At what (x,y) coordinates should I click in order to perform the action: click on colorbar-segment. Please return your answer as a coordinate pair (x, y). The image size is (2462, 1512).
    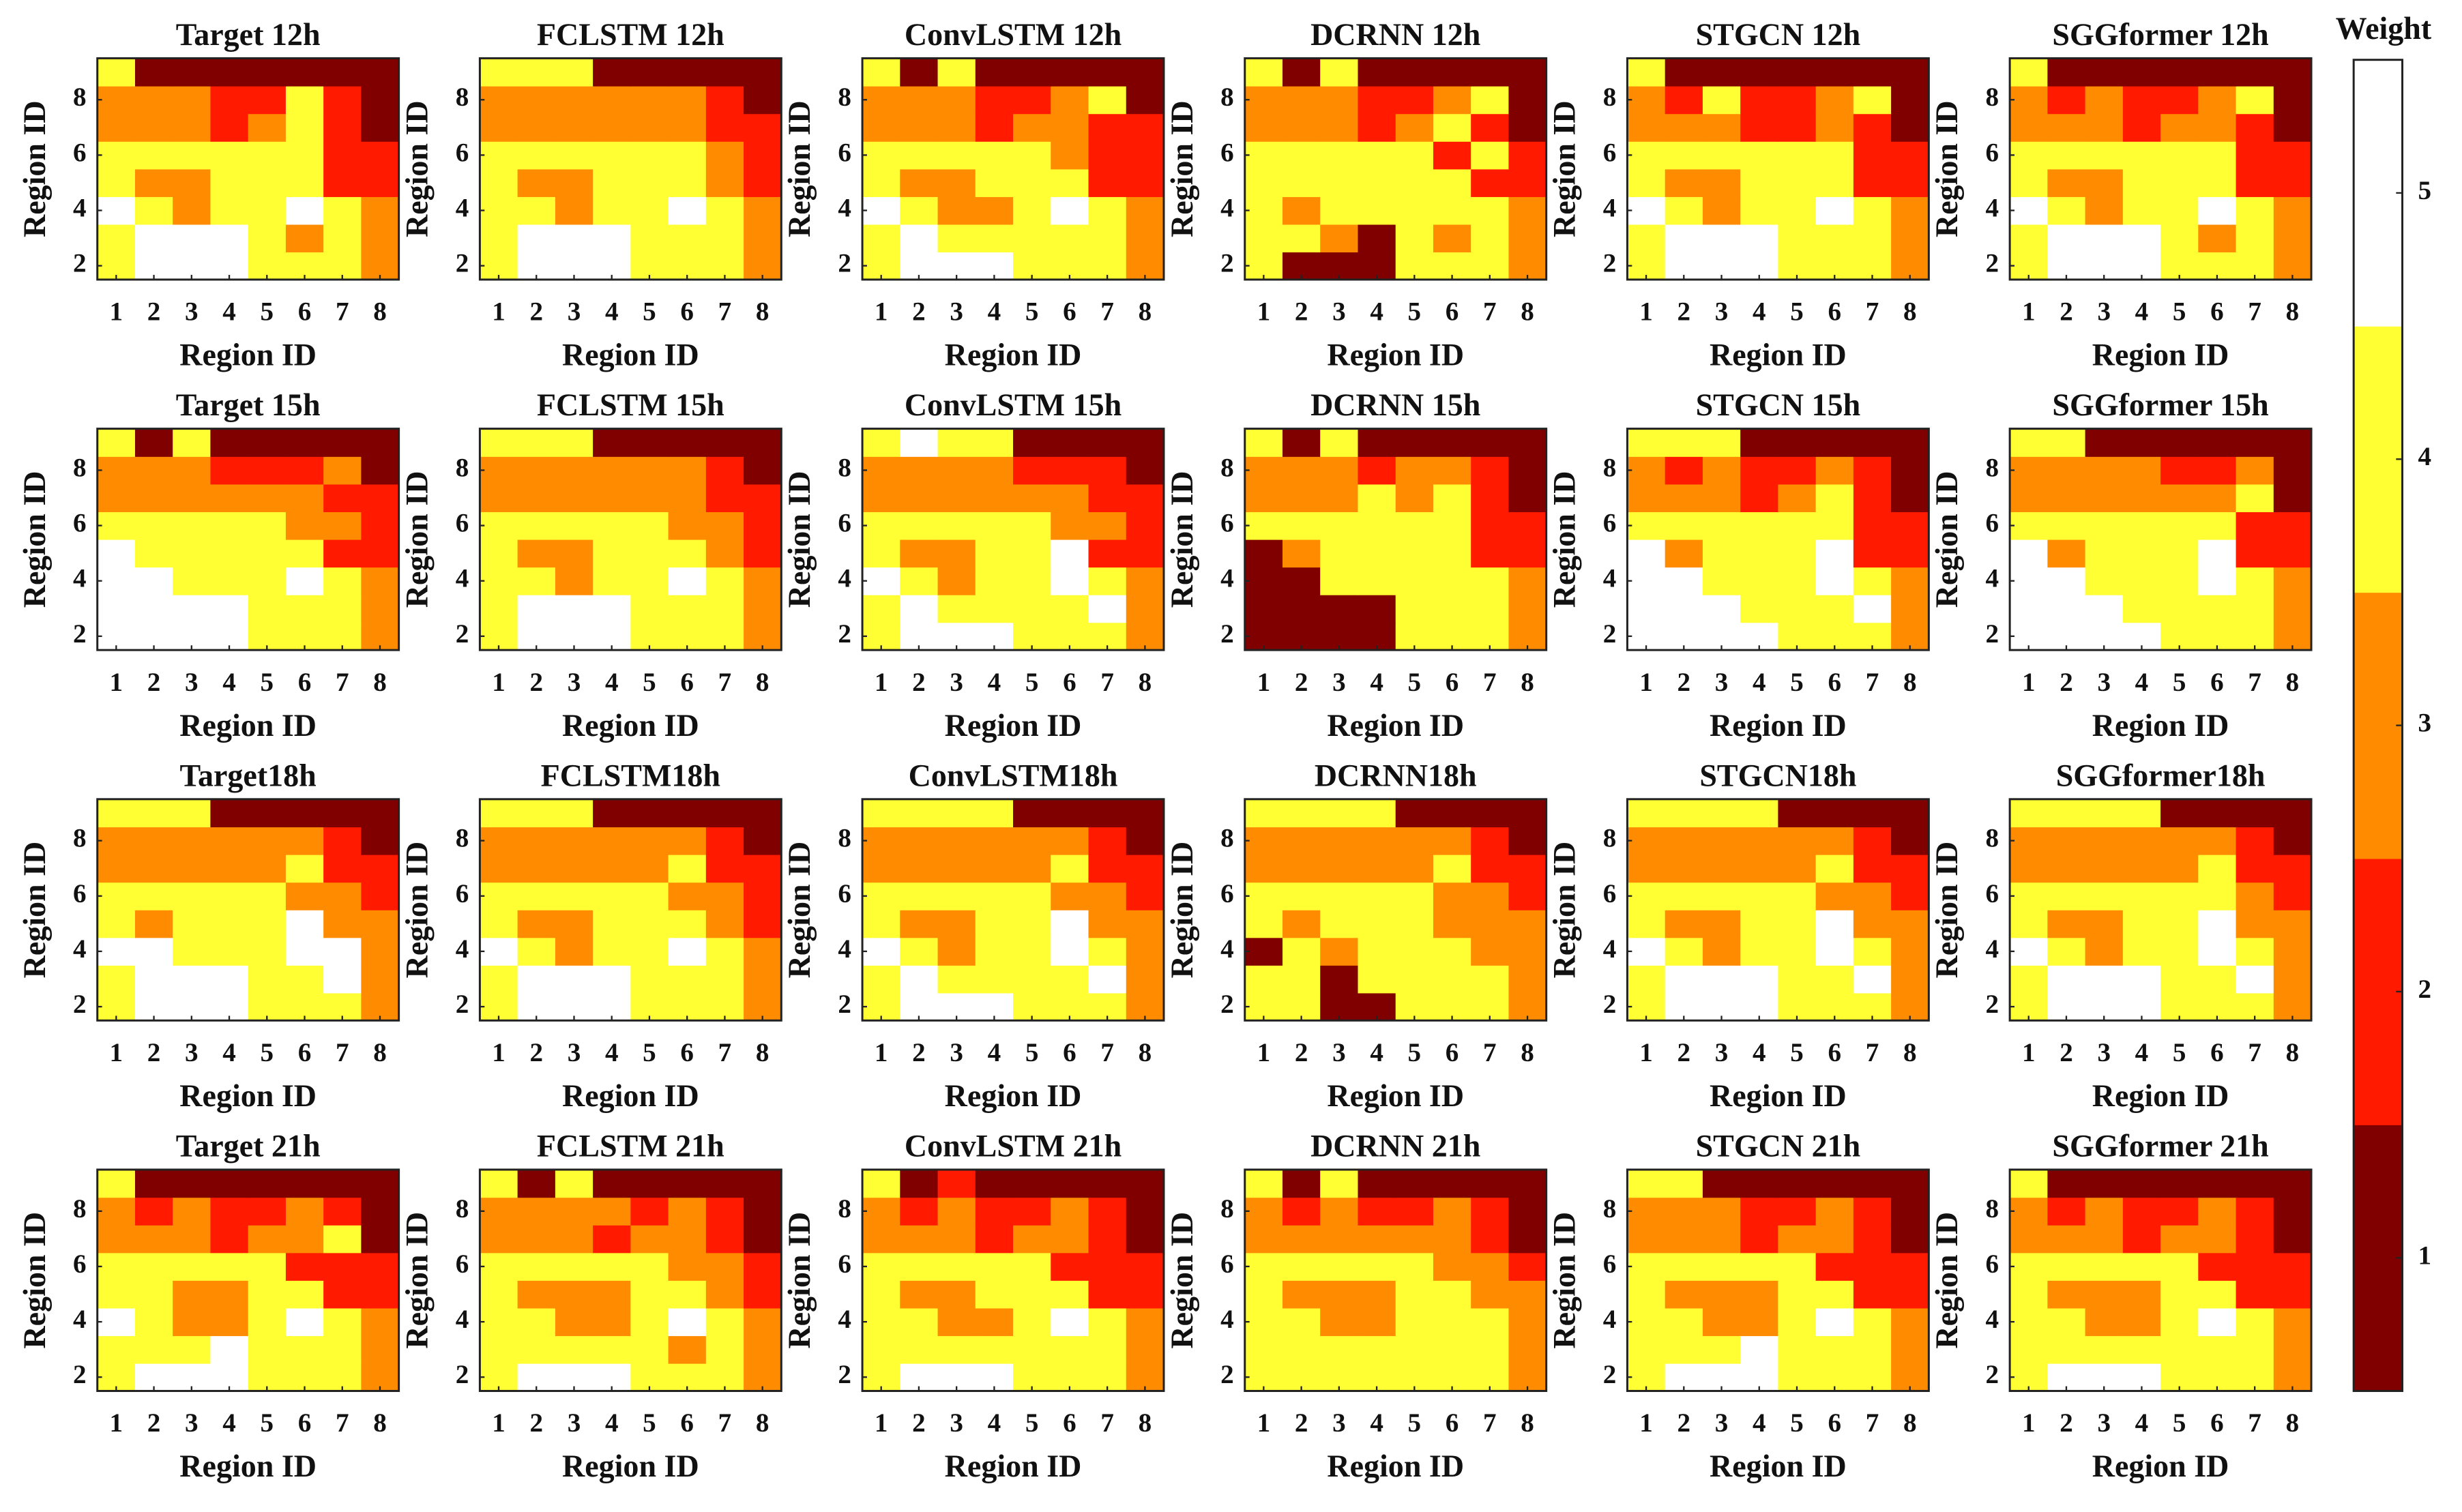
    Looking at the image, I should click on (2378, 193).